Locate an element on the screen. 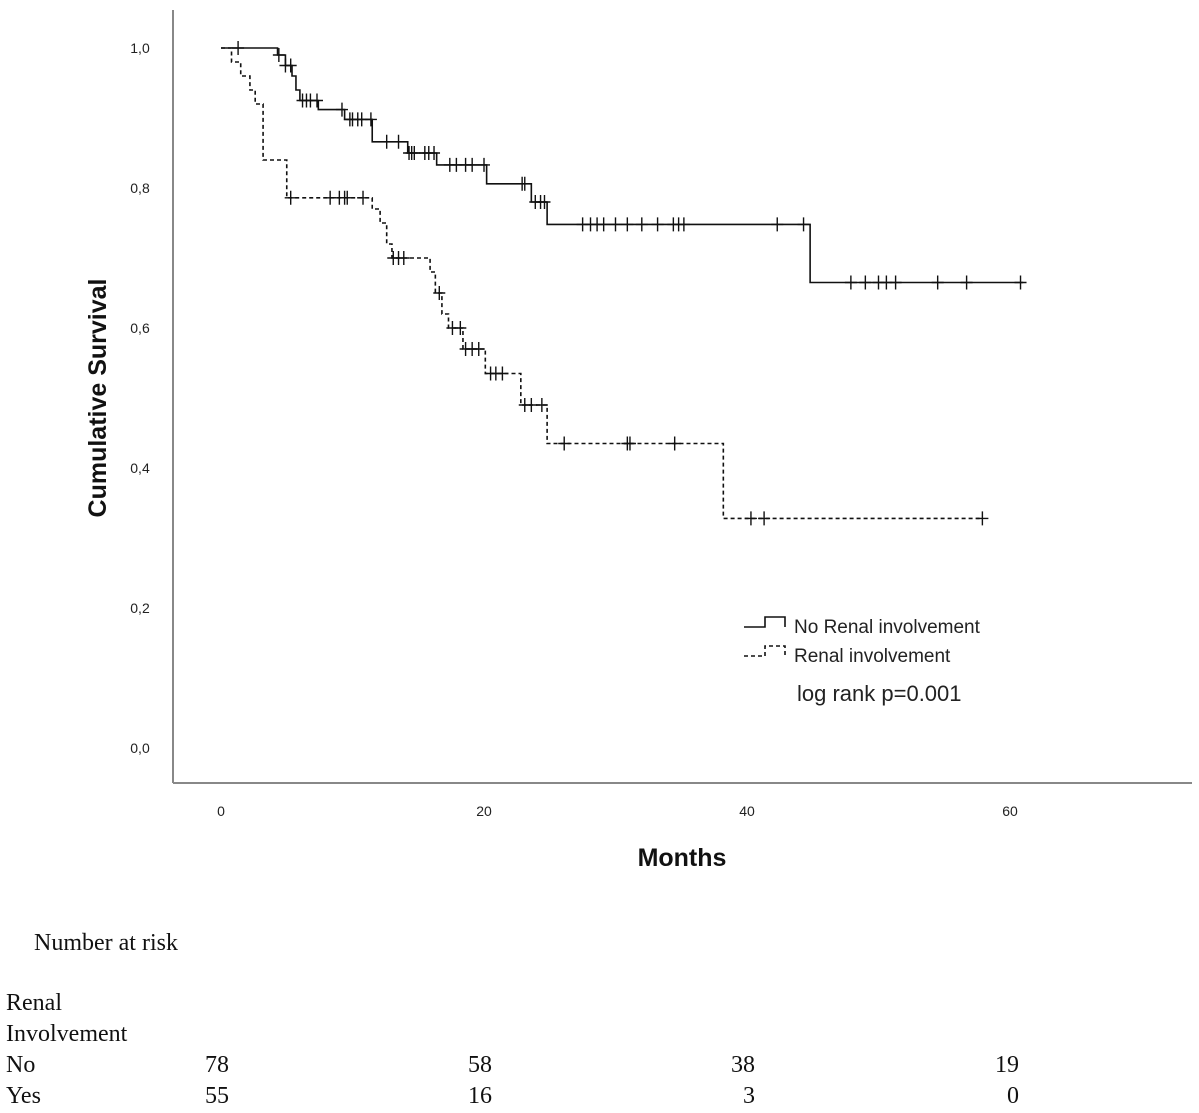 This screenshot has height=1113, width=1199. x-tick-label: 20 is located at coordinates (484, 811).